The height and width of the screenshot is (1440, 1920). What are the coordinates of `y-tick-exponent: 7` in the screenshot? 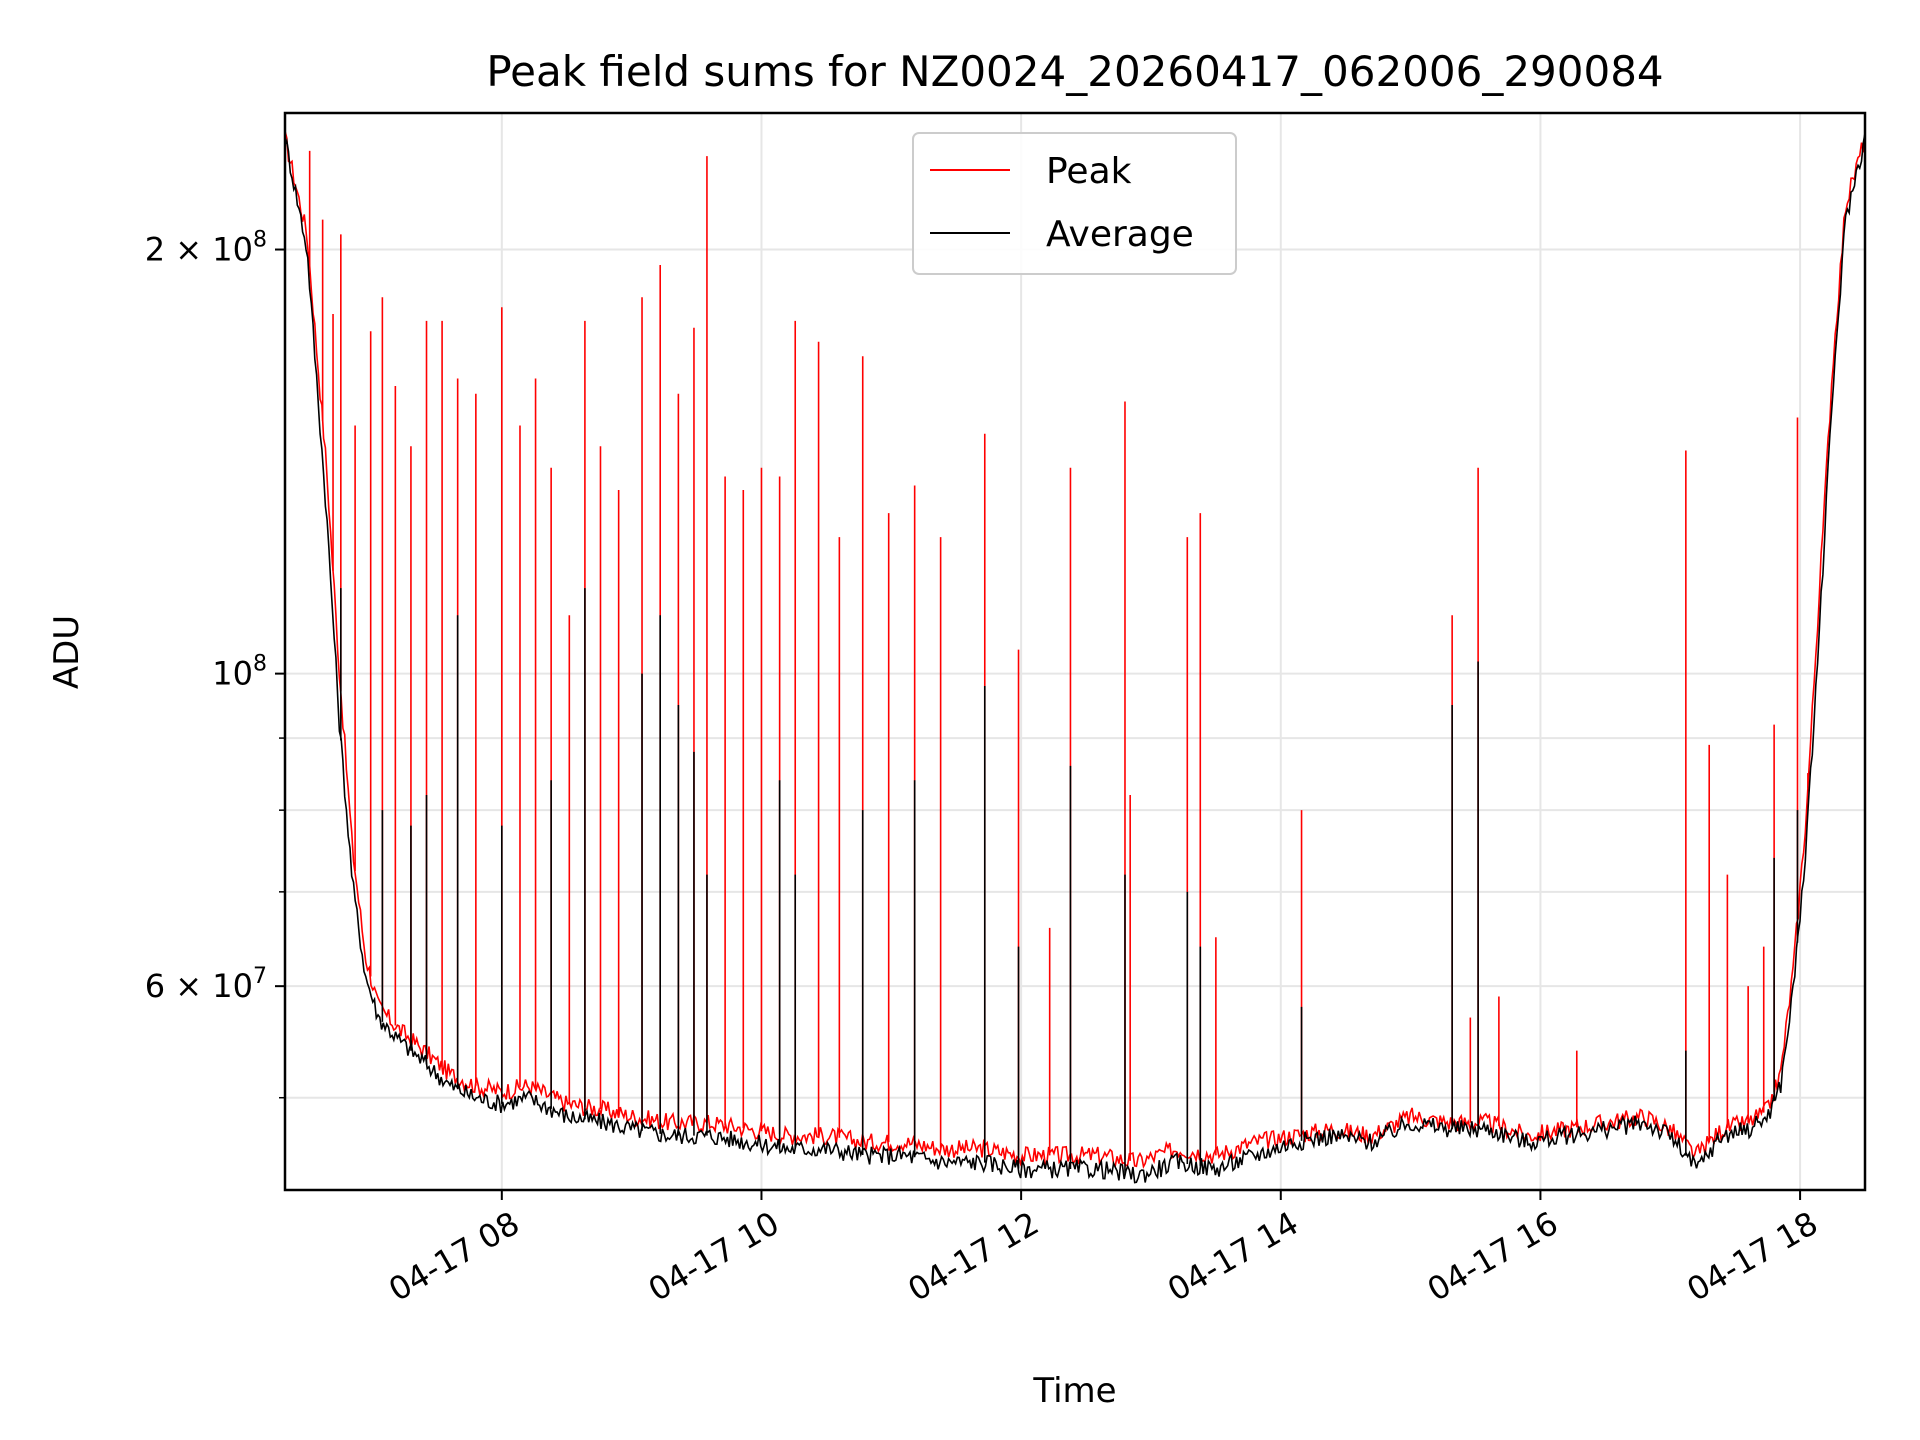 It's located at (260, 976).